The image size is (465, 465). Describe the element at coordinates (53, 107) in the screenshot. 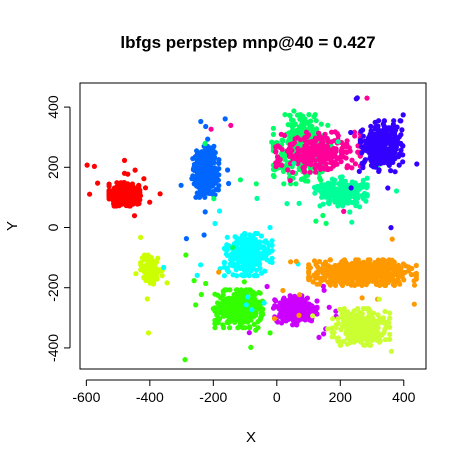

I see `y-tick-label: 400` at that location.